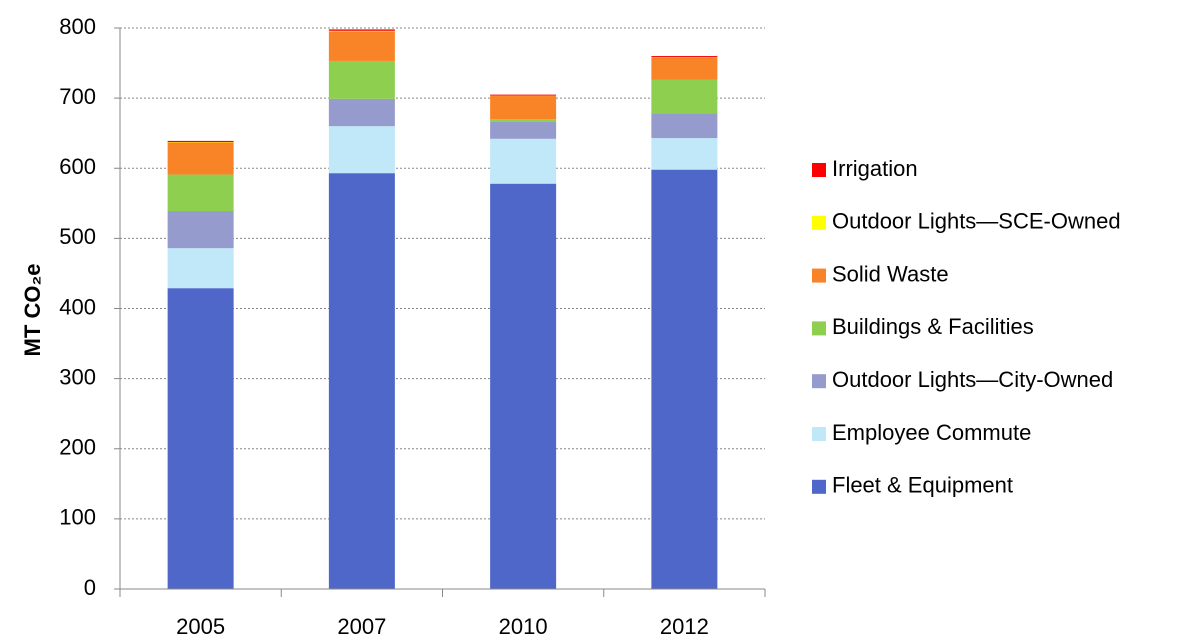 The height and width of the screenshot is (644, 1180). Describe the element at coordinates (933, 326) in the screenshot. I see `legend-label: Buildings & Facilities` at that location.